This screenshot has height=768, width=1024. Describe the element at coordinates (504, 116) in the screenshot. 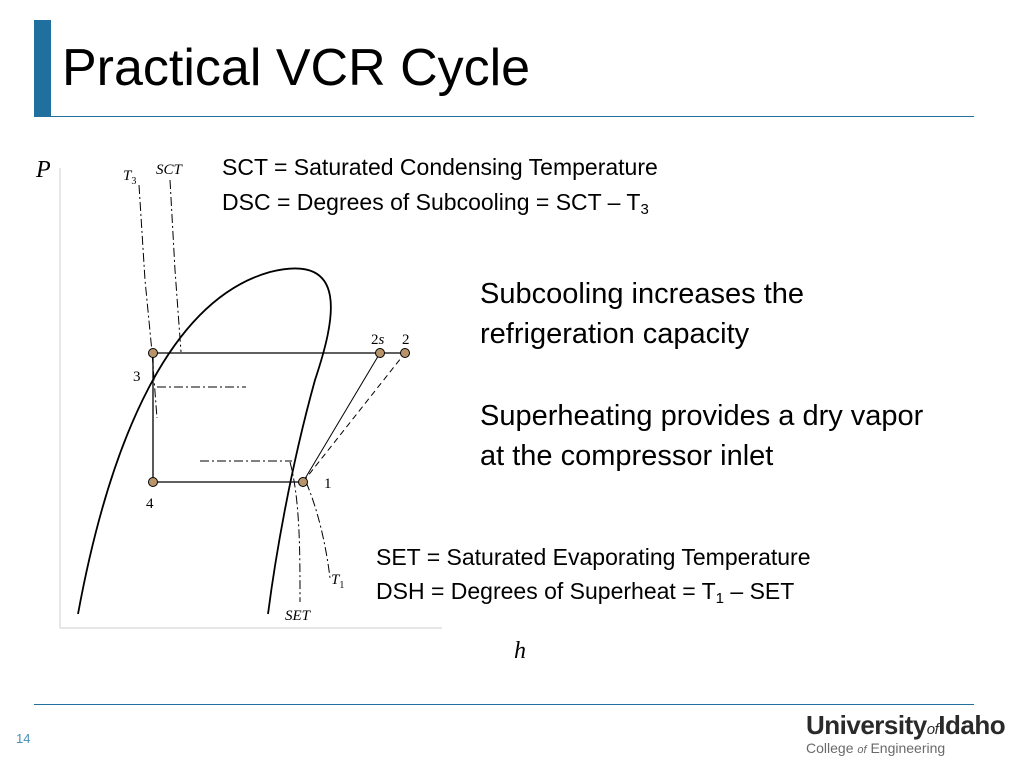

I see `title-divider` at that location.